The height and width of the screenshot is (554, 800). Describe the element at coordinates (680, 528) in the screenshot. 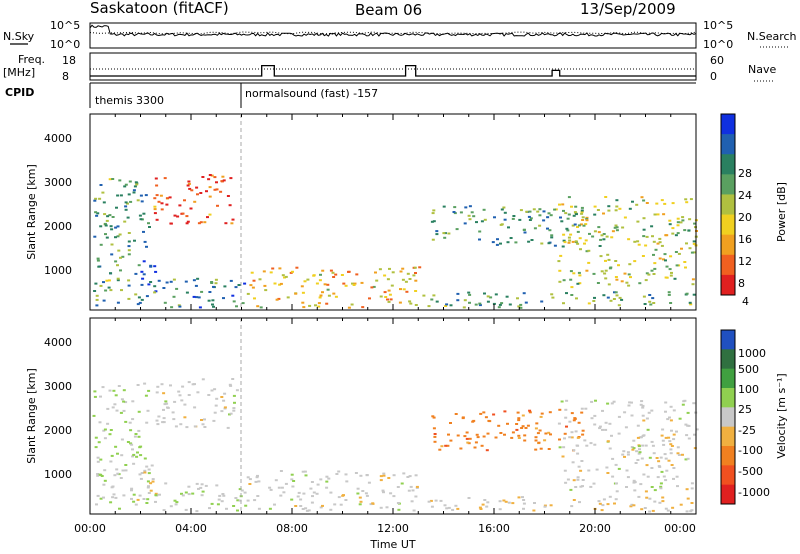

I see `xtick-24: 00:00` at that location.